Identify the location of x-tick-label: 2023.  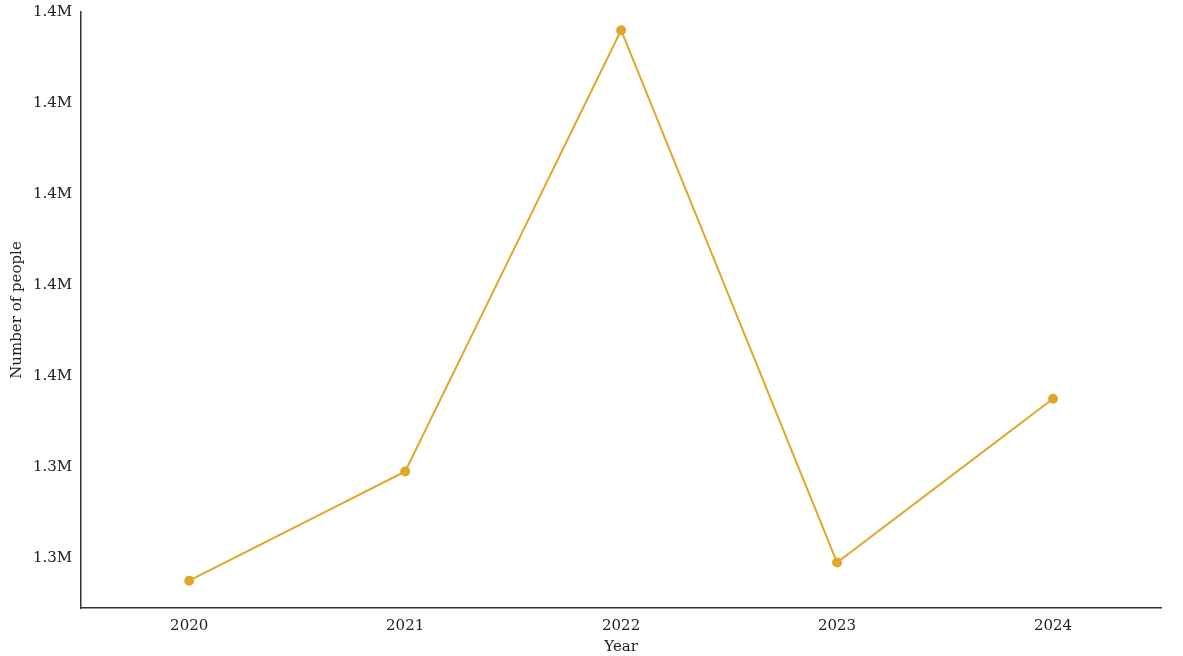
(837, 624).